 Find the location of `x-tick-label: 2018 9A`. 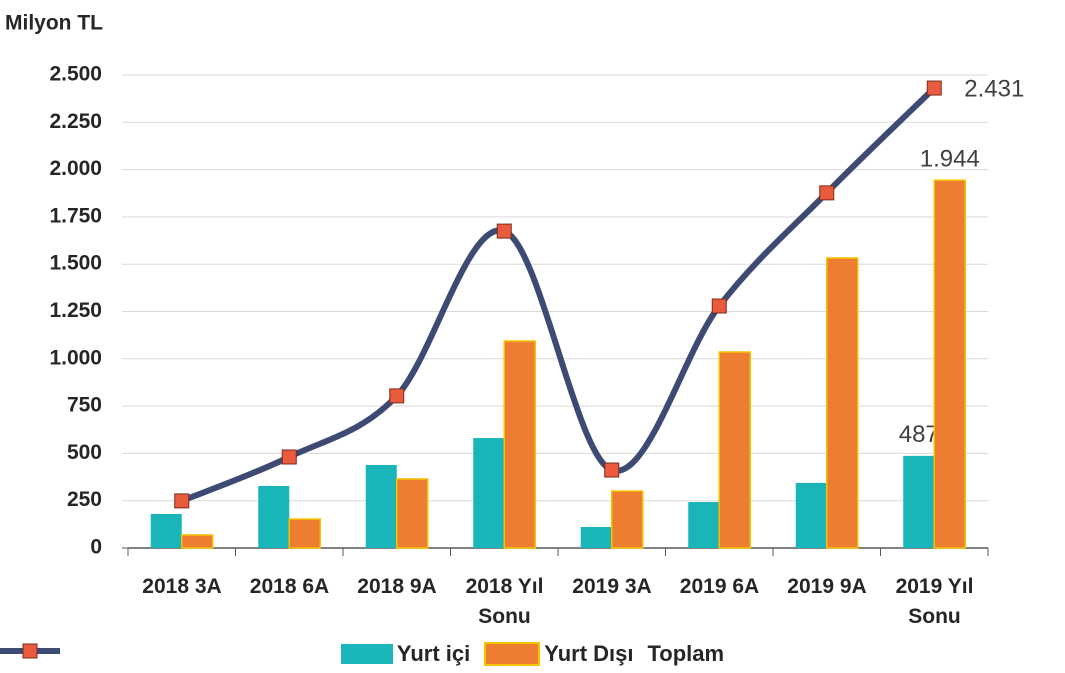

x-tick-label: 2018 9A is located at coordinates (397, 586).